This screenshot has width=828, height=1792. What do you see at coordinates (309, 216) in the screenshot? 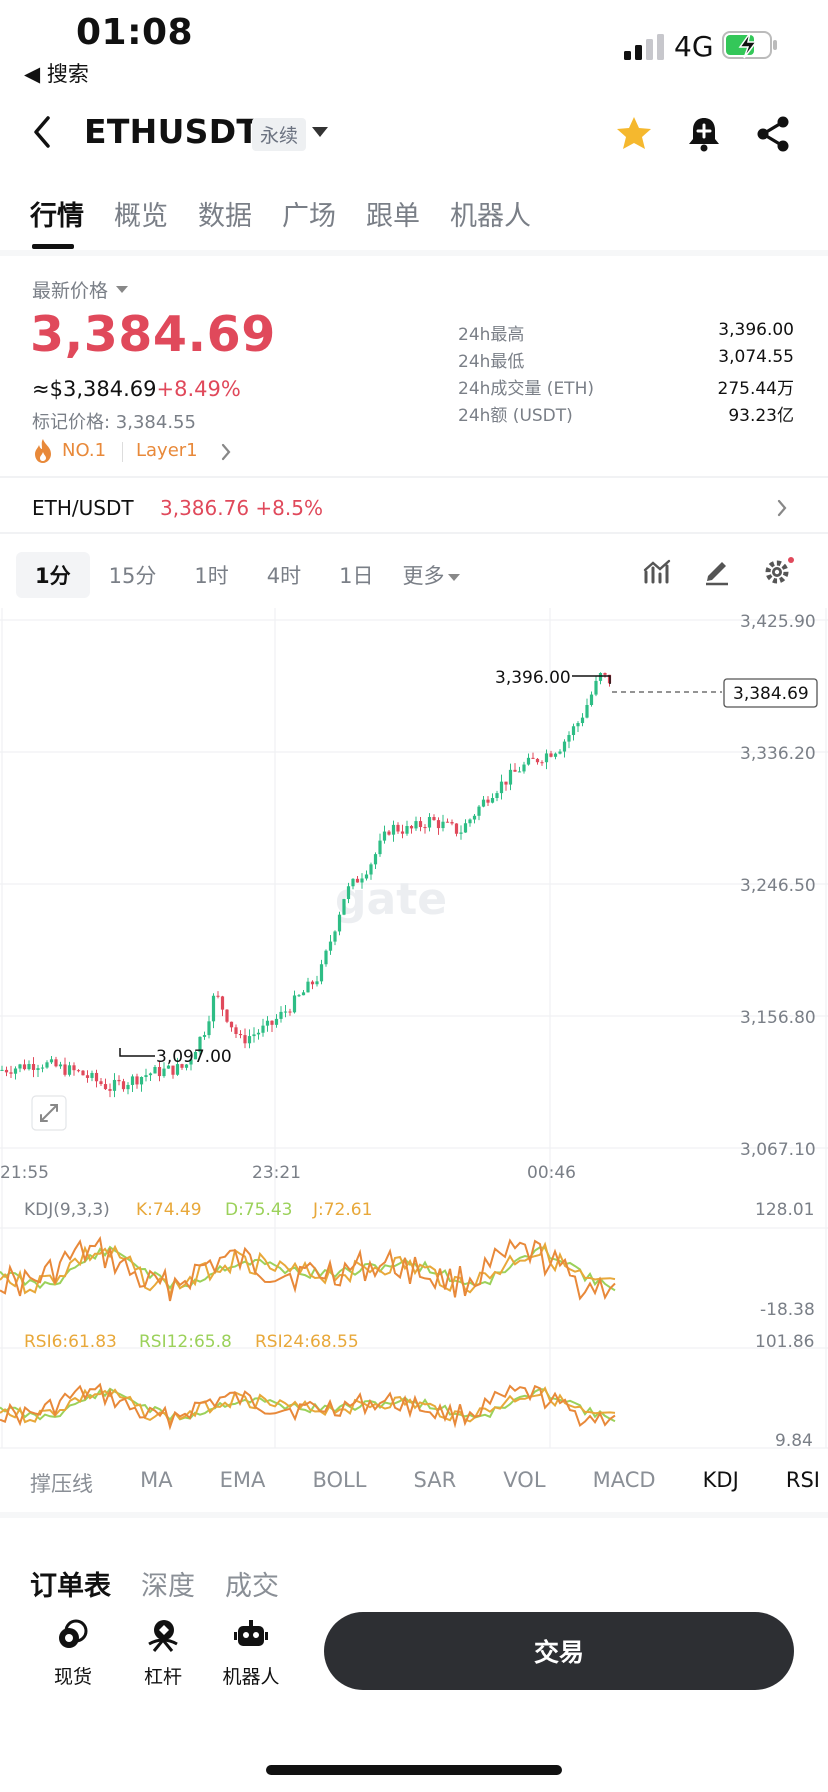
I see `tab-square: 广场` at bounding box center [309, 216].